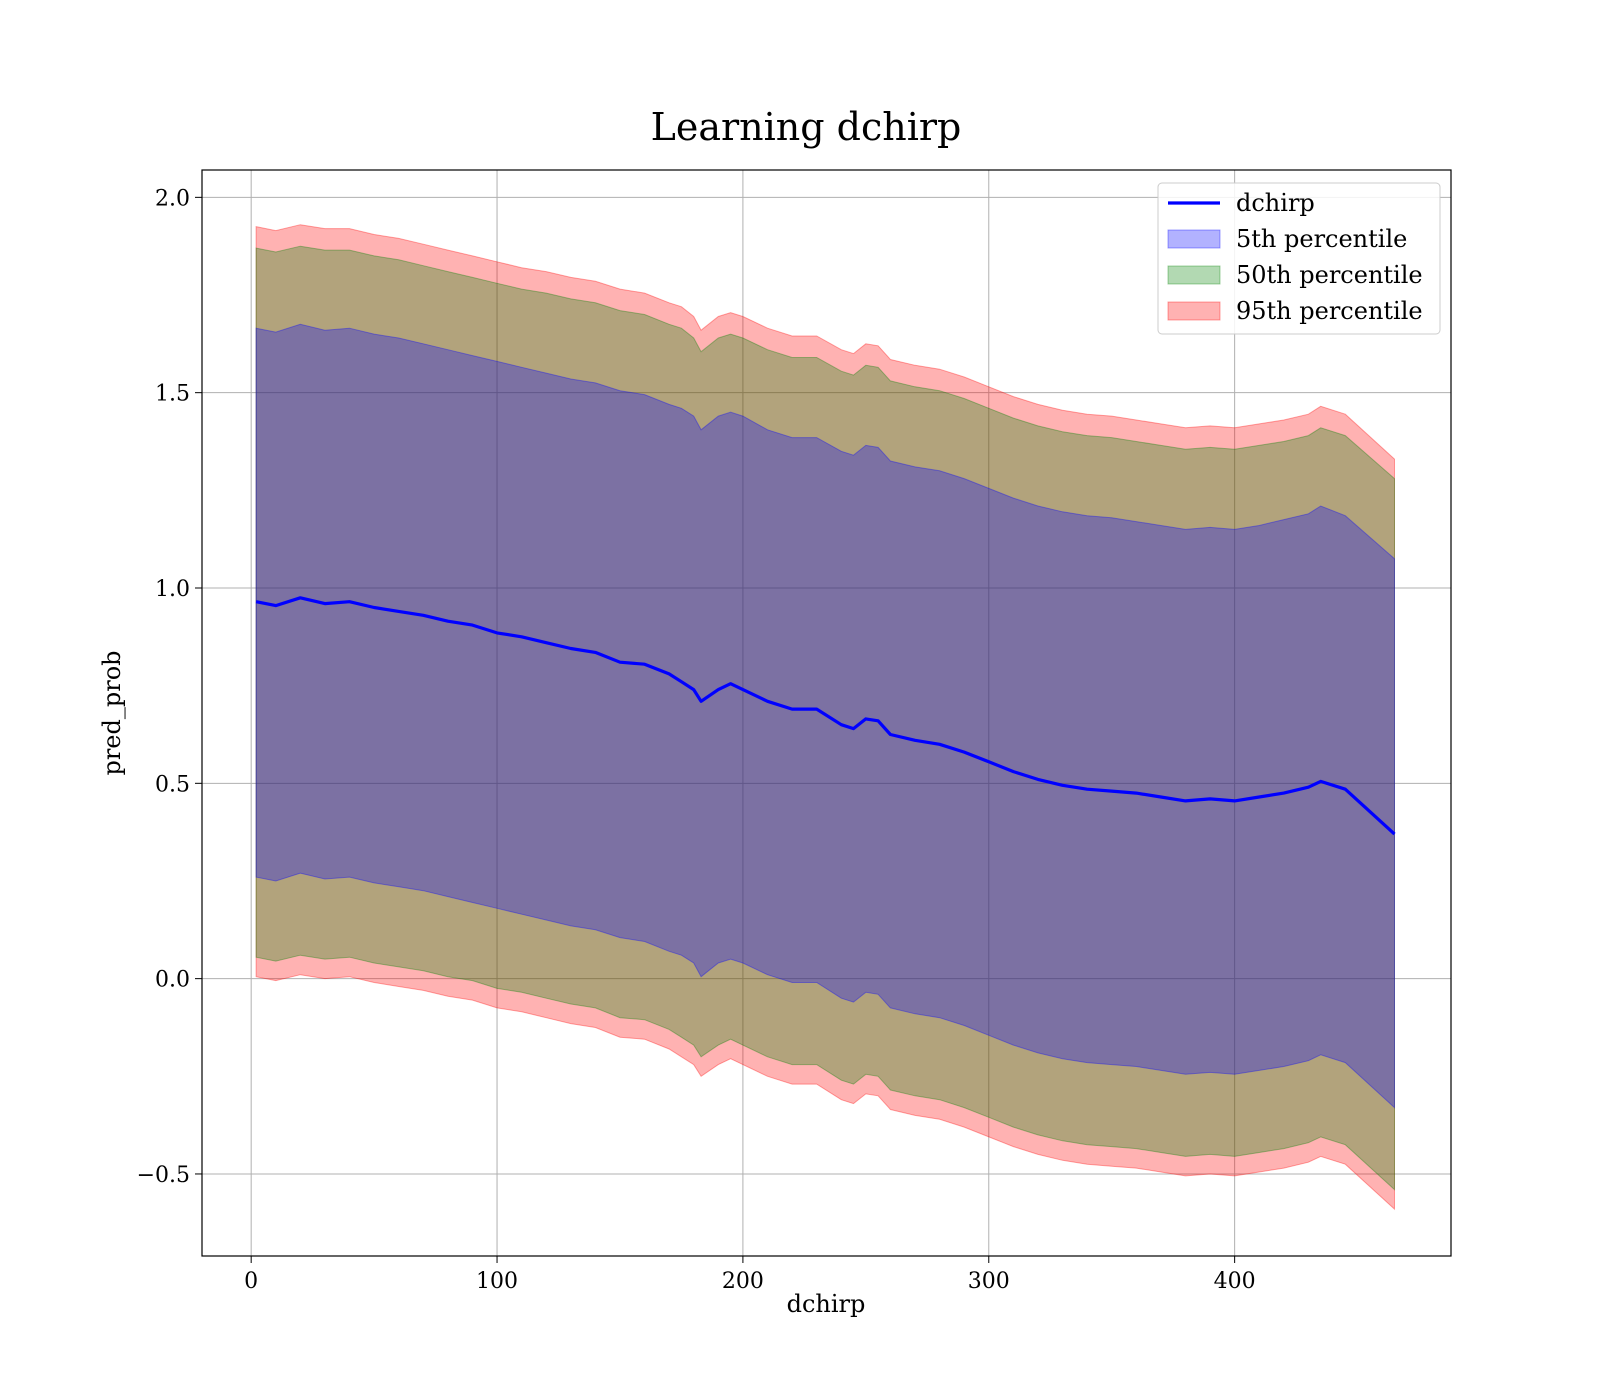  I want to click on y-tick-label: 2.0, so click(172, 198).